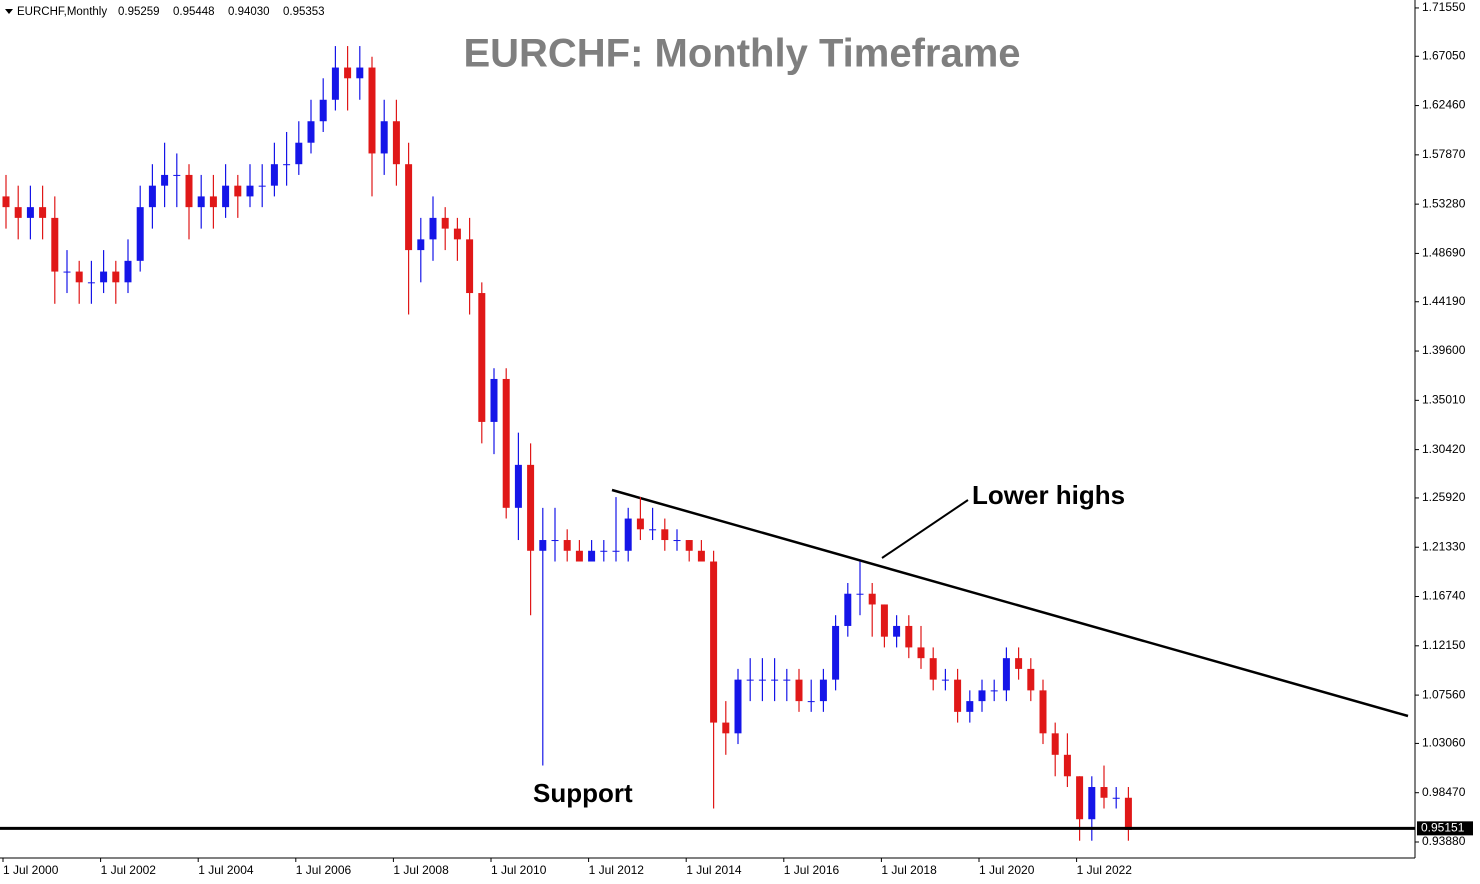  Describe the element at coordinates (1444, 792) in the screenshot. I see `y-tick-label: 0.98470` at that location.